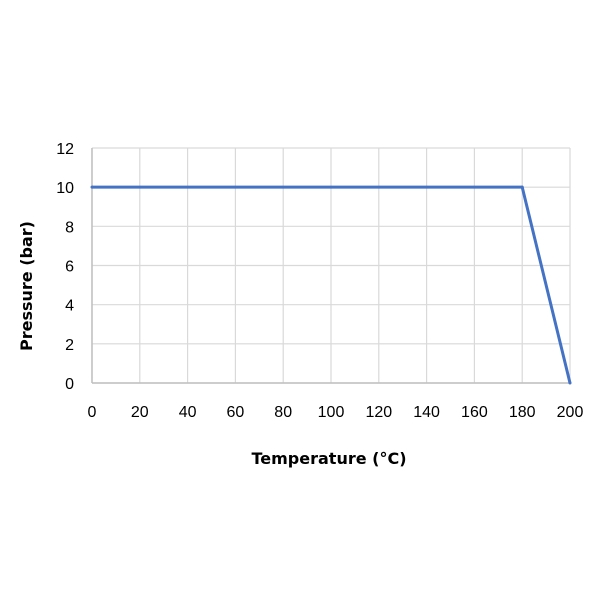 This screenshot has height=600, width=600. Describe the element at coordinates (140, 412) in the screenshot. I see `x-tick-label-20: 20` at that location.